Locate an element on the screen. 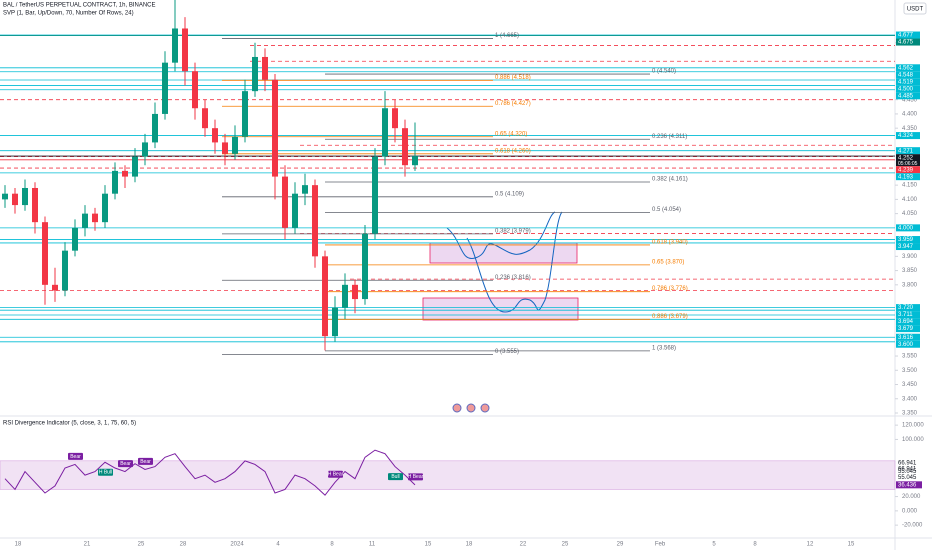 Image resolution: width=932 pixels, height=550 pixels. y-tick-label: 4.450 is located at coordinates (910, 100).